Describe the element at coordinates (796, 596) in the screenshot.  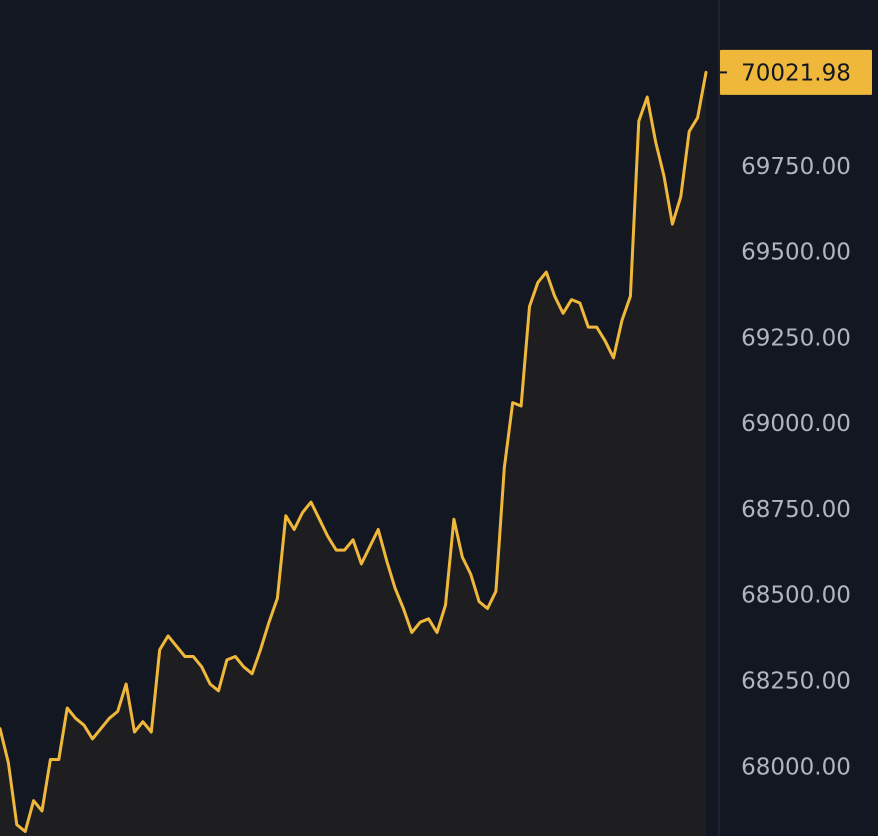
I see `price-axis-tick-label: 68500.00` at that location.